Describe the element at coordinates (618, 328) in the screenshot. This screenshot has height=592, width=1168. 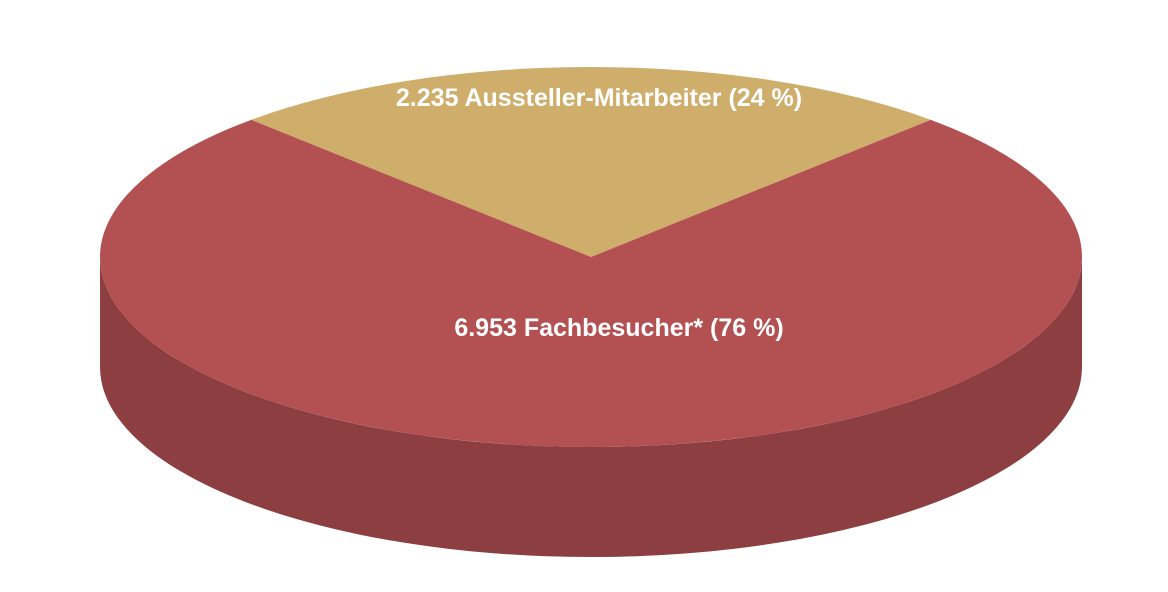
I see `slice-label: 6.953 Fachbesucher* (76 %)` at that location.